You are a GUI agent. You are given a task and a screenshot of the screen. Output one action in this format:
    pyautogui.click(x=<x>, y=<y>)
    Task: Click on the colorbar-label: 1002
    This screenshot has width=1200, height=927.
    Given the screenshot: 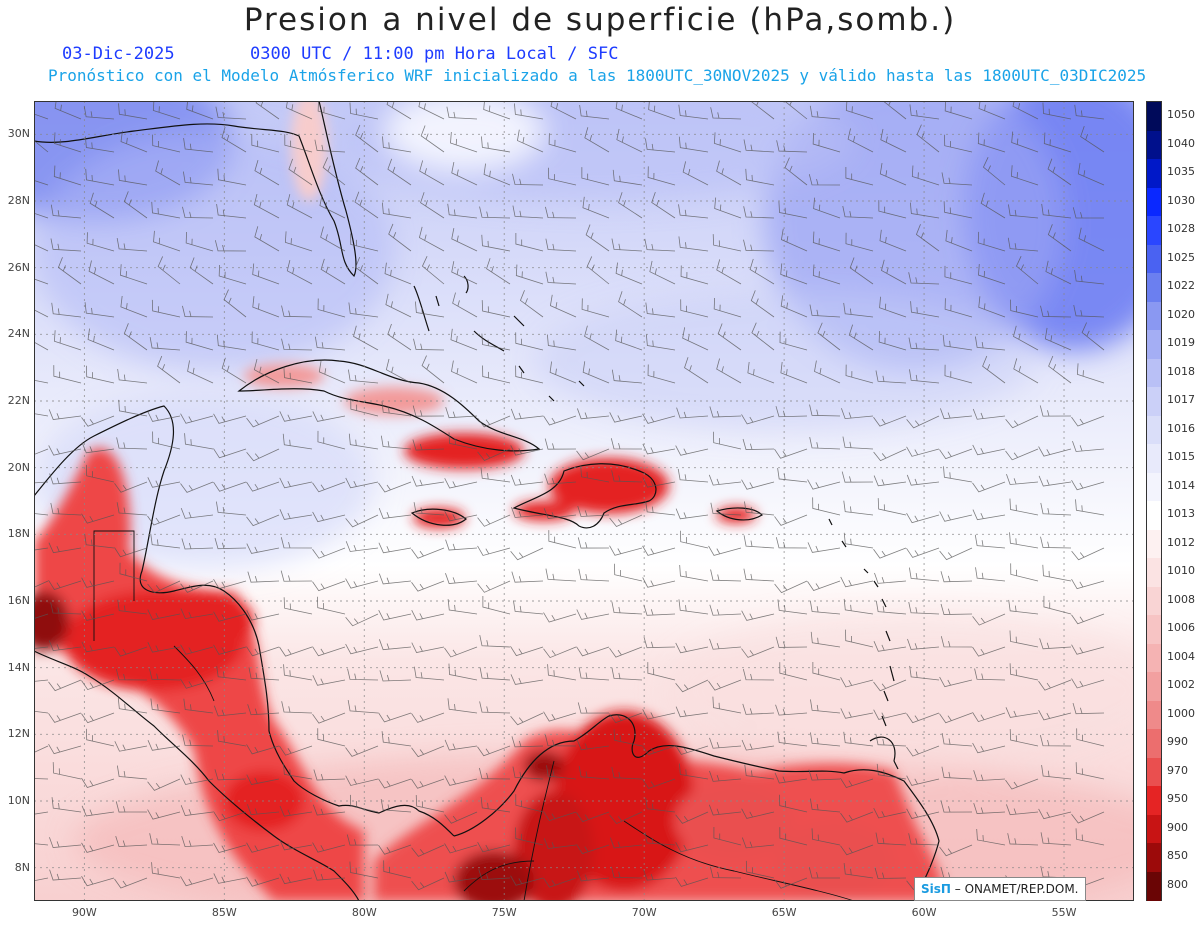 What is the action you would take?
    pyautogui.click(x=1181, y=685)
    